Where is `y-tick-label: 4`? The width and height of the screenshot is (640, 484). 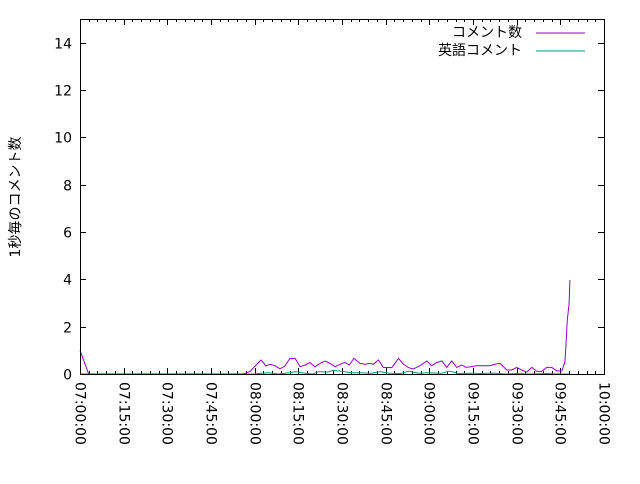
y-tick-label: 4 is located at coordinates (67, 281).